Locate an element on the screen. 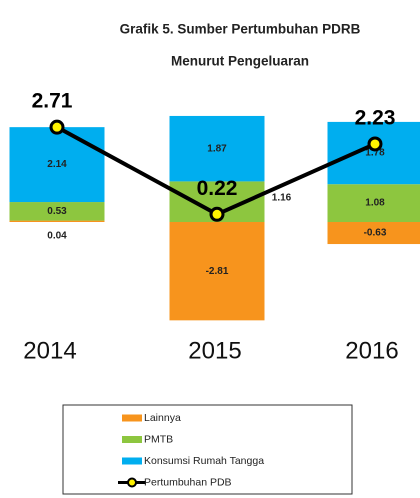 This screenshot has height=498, width=420. value-label: -2.81 is located at coordinates (217, 271).